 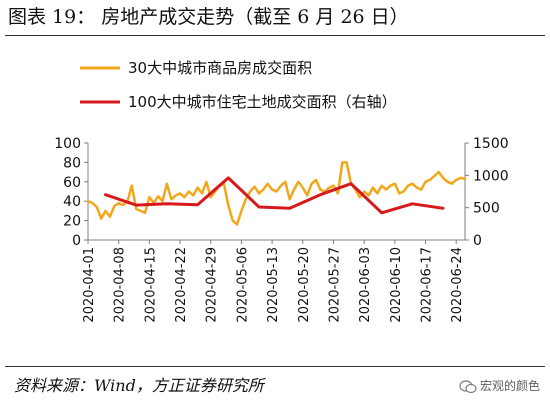 I want to click on series-line-land, so click(x=274, y=195).